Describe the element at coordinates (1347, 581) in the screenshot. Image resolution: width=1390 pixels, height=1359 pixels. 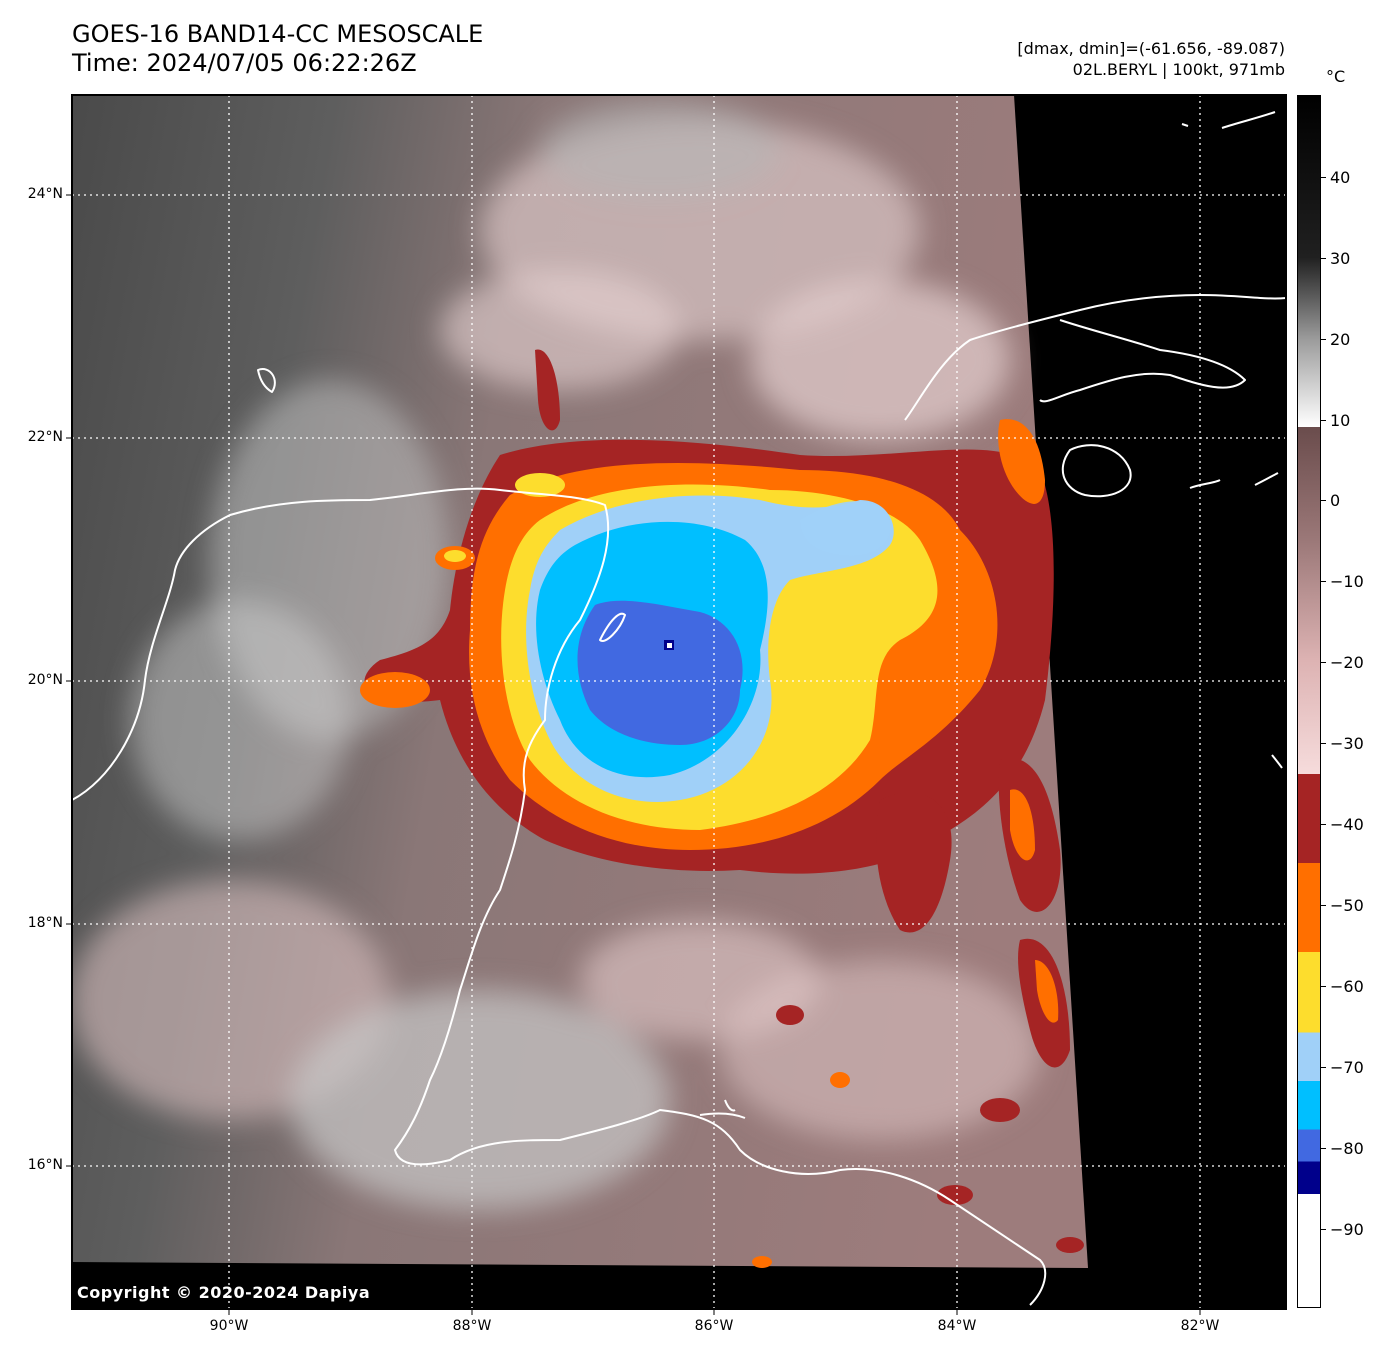
I see `colorbar-label-minus-10: −10` at that location.